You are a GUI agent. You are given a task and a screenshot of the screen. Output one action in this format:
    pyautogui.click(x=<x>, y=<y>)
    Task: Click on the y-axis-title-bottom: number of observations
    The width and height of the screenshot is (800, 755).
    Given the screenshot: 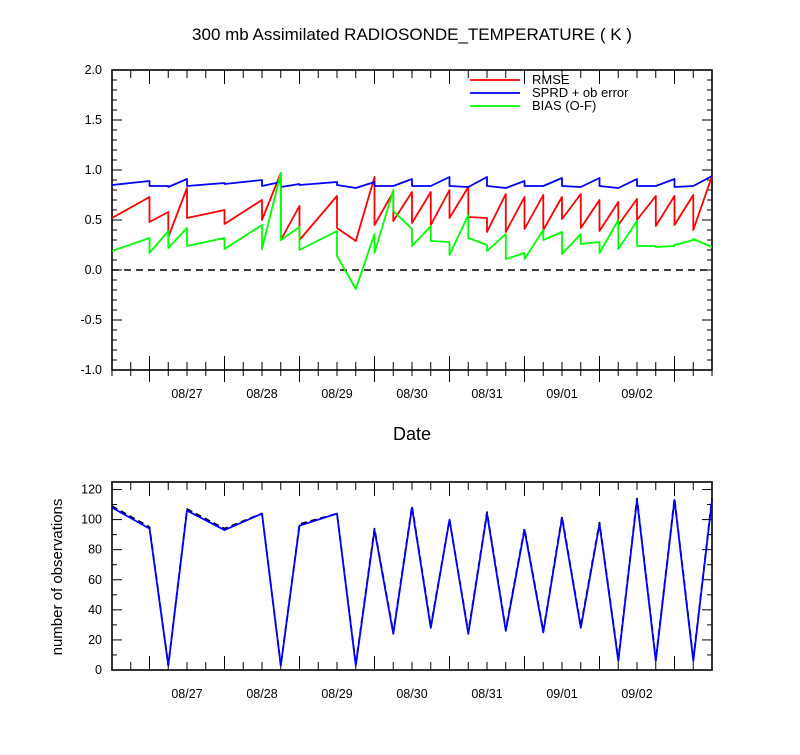 What is the action you would take?
    pyautogui.click(x=57, y=577)
    